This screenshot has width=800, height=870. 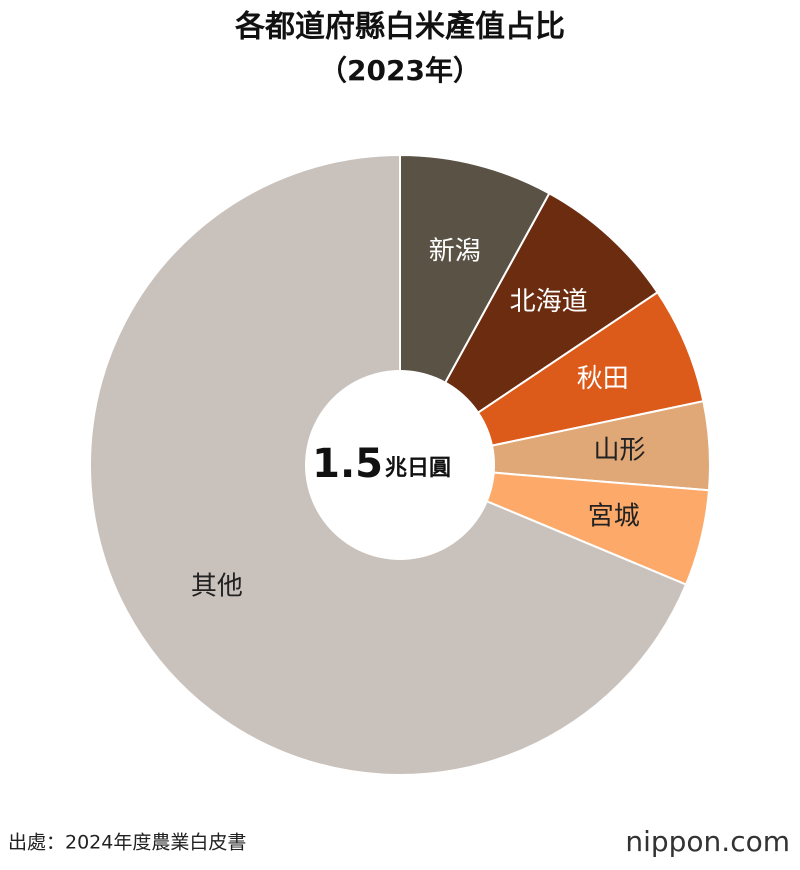 I want to click on slice-label: 秋田, so click(x=603, y=379).